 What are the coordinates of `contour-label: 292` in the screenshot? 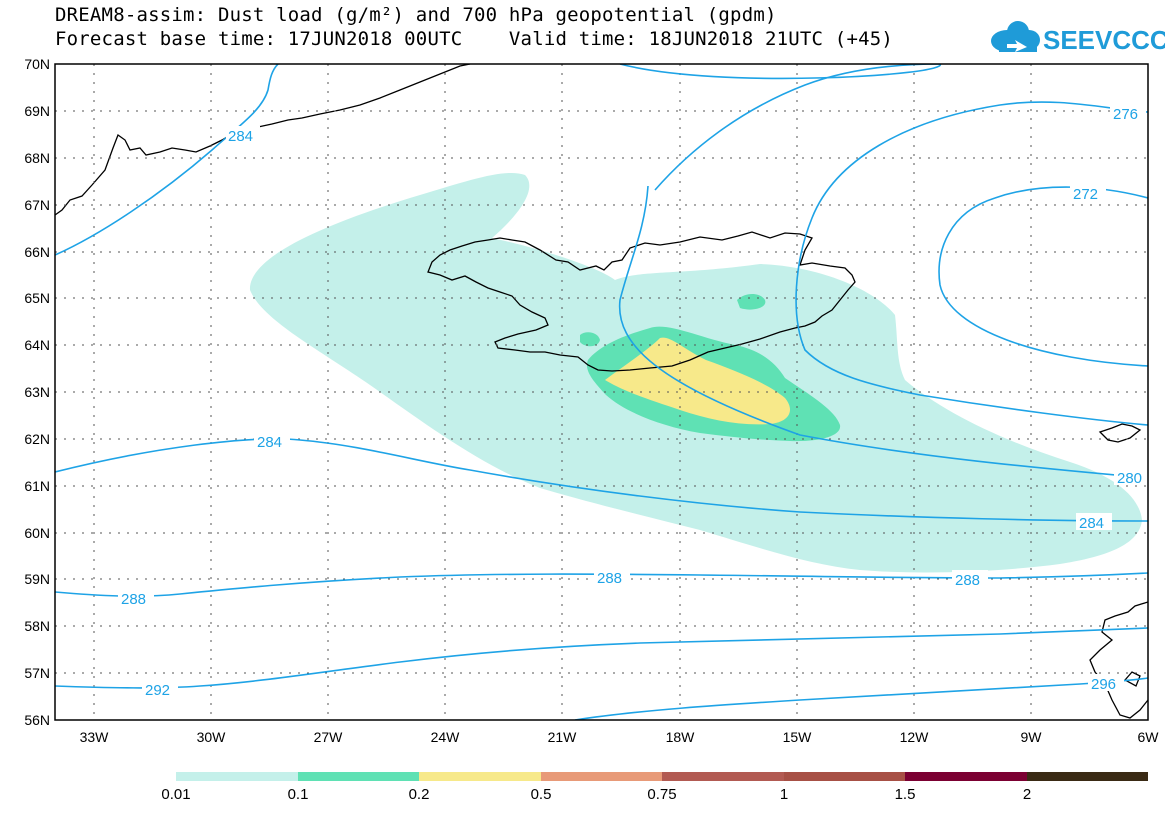 It's located at (157, 690).